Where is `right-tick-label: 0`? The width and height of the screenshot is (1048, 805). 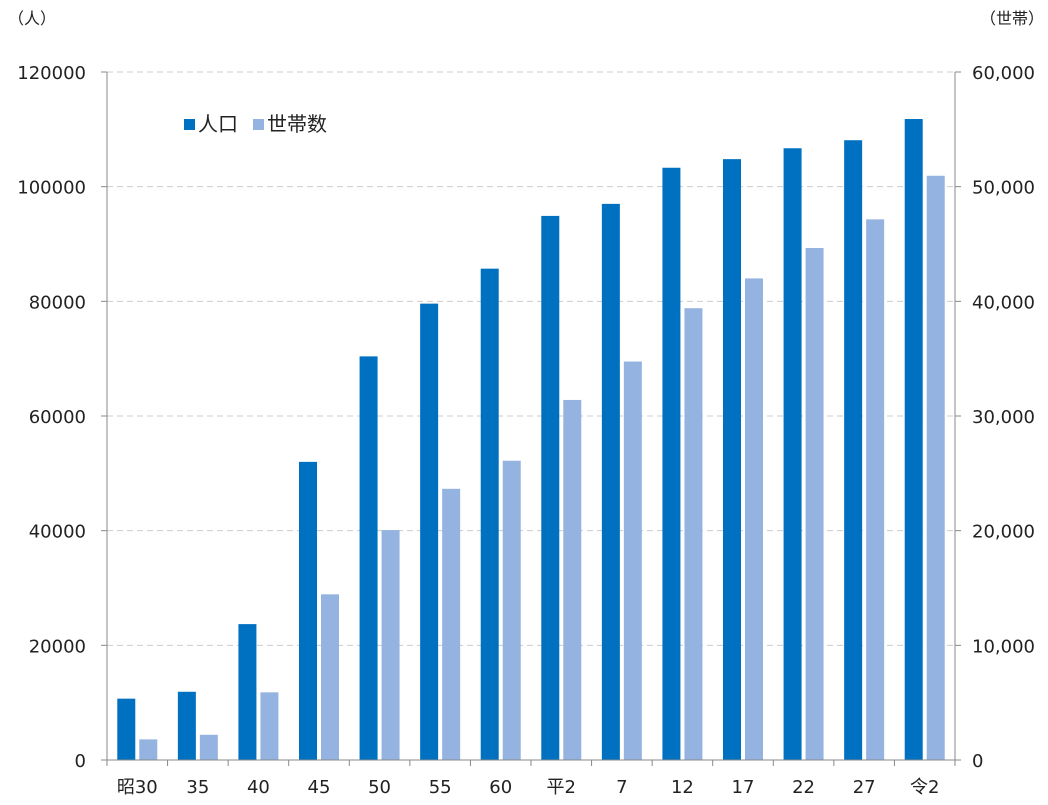 right-tick-label: 0 is located at coordinates (977, 761).